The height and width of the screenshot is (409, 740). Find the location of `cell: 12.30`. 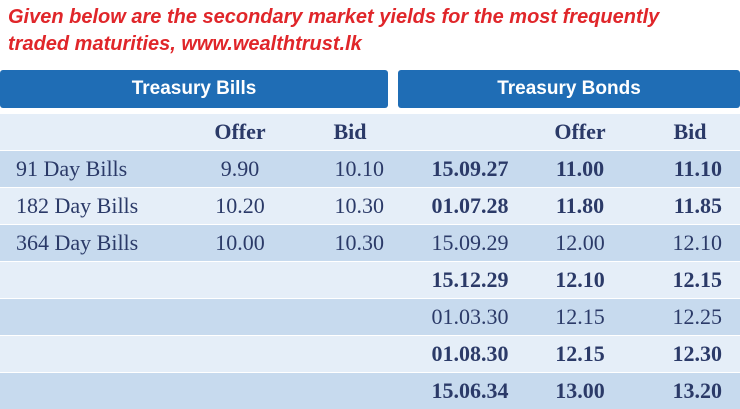

cell: 12.30 is located at coordinates (697, 353).